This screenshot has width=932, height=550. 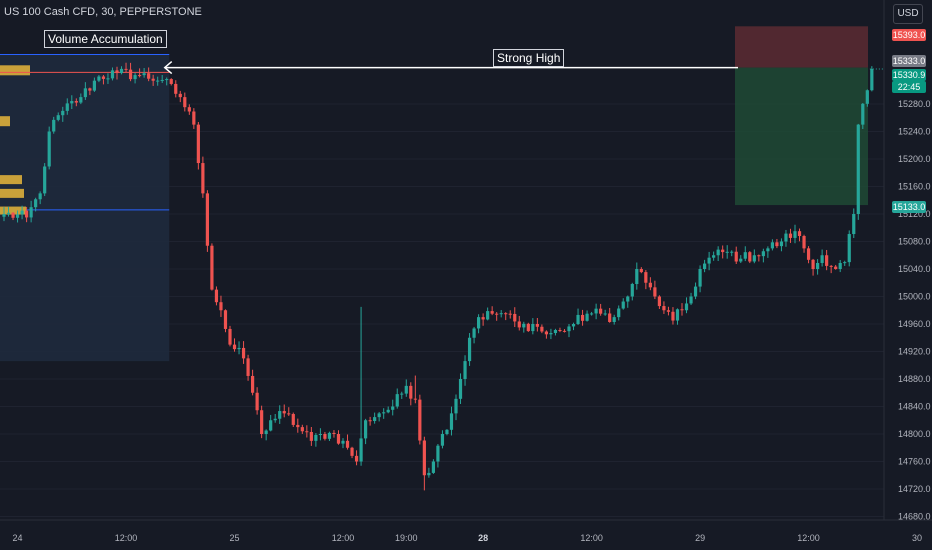 I want to click on x-tick-label: 12:00, so click(x=591, y=538).